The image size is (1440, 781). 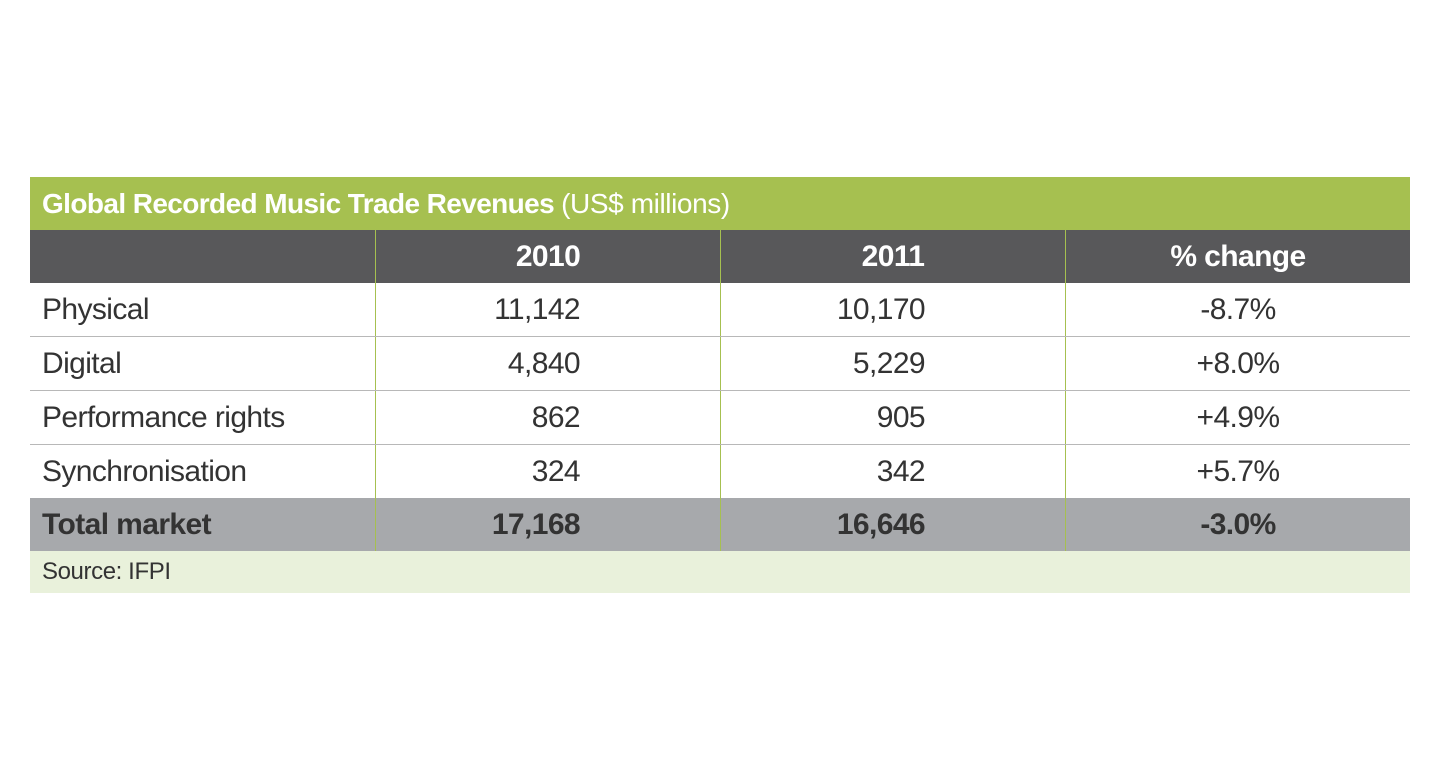 I want to click on row-label: Performance rights, so click(x=163, y=417).